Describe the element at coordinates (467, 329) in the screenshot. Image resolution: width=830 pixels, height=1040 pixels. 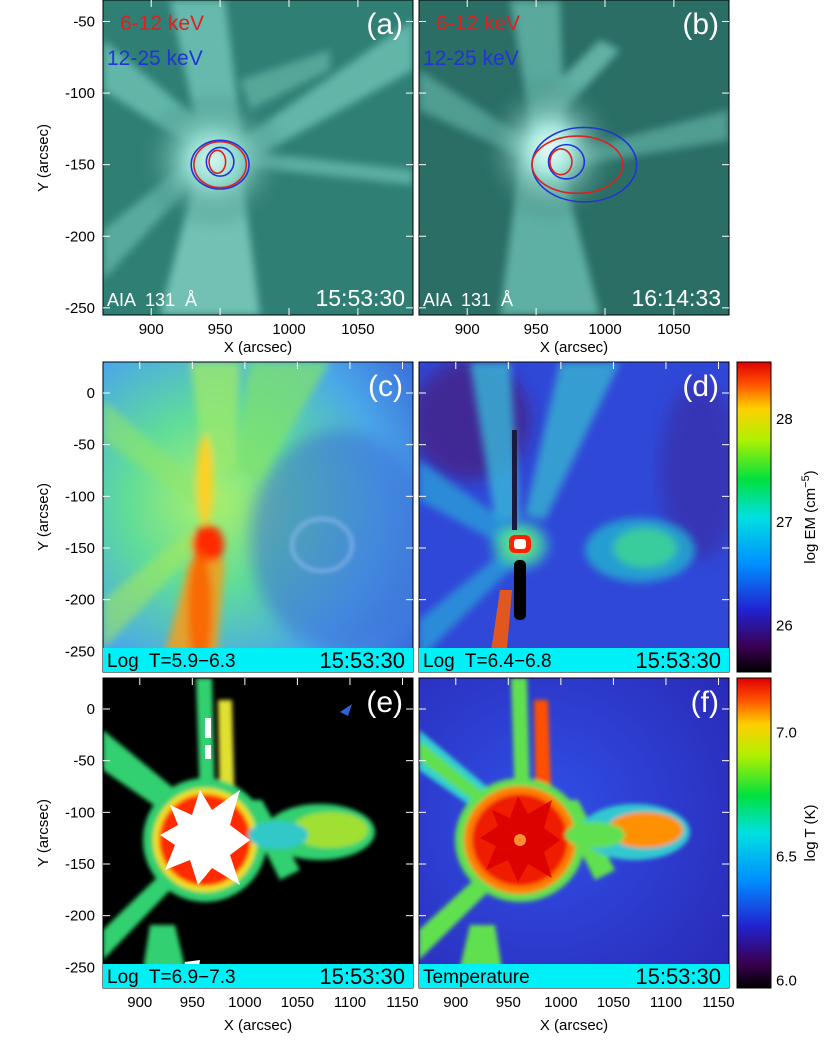
I see `panel-b-xtick-label: 900` at that location.